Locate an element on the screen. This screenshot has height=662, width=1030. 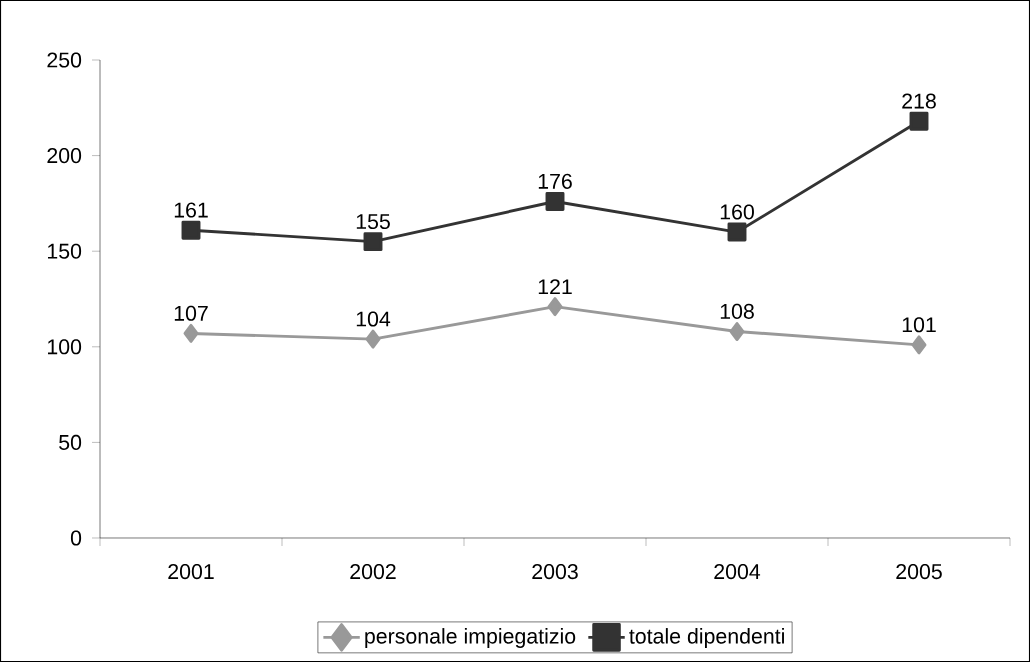
y-tick-label: 0 is located at coordinates (76, 538).